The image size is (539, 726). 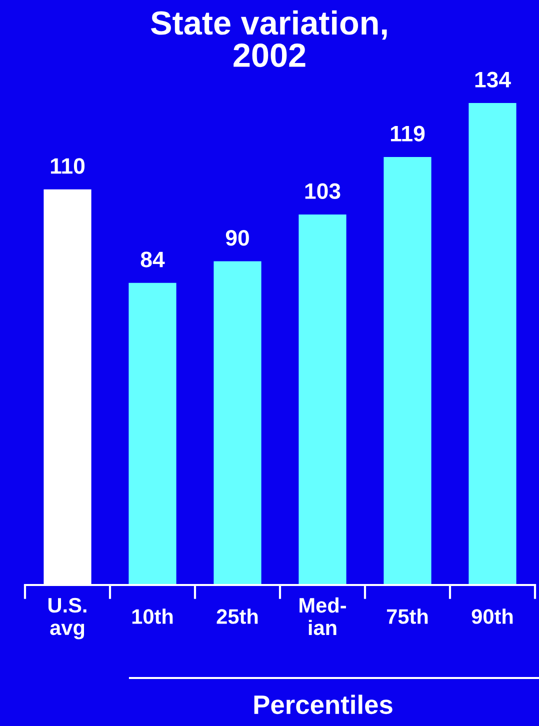 I want to click on data-label: 84, so click(x=152, y=260).